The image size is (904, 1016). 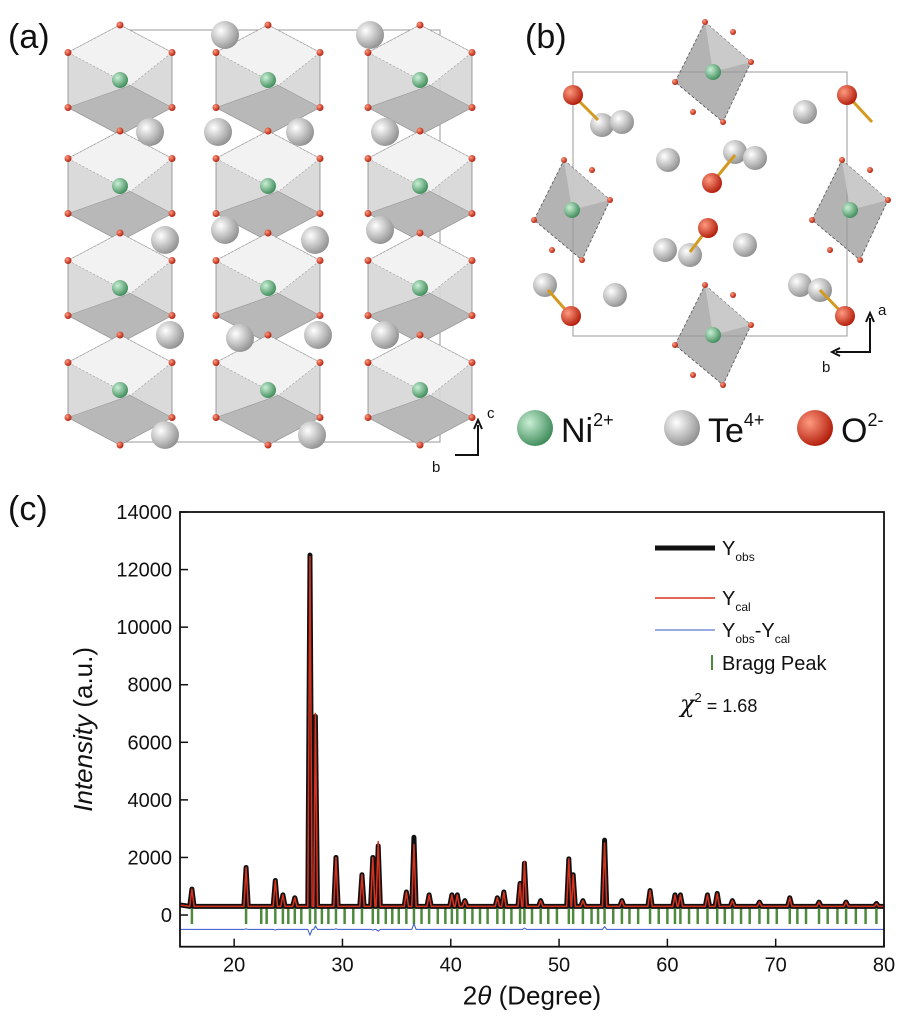 I want to click on axis-arrow, so click(x=853, y=335).